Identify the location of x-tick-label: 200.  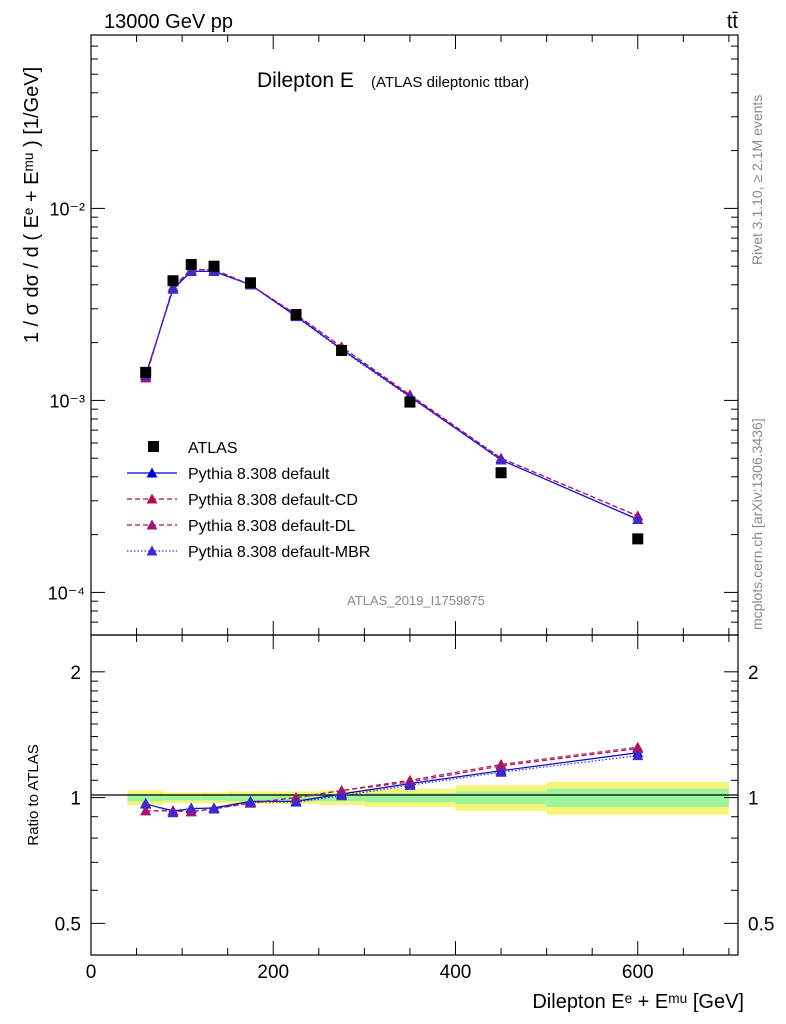
(273, 972).